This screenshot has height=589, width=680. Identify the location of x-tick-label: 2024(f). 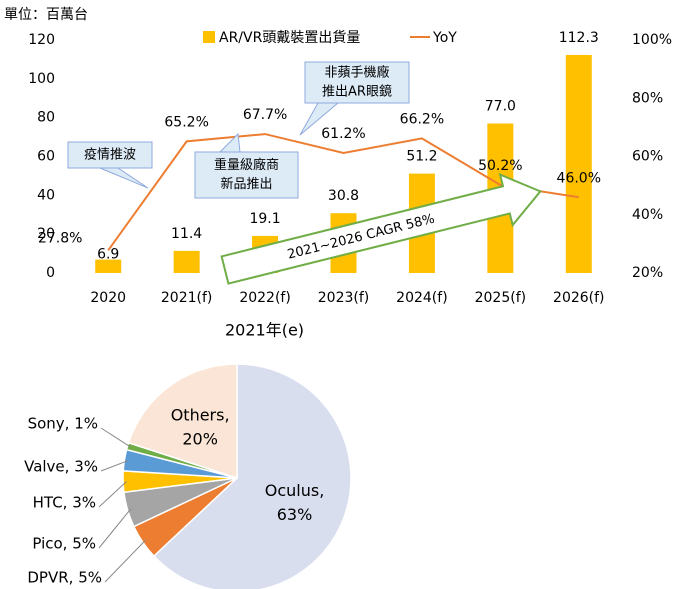
(421, 298).